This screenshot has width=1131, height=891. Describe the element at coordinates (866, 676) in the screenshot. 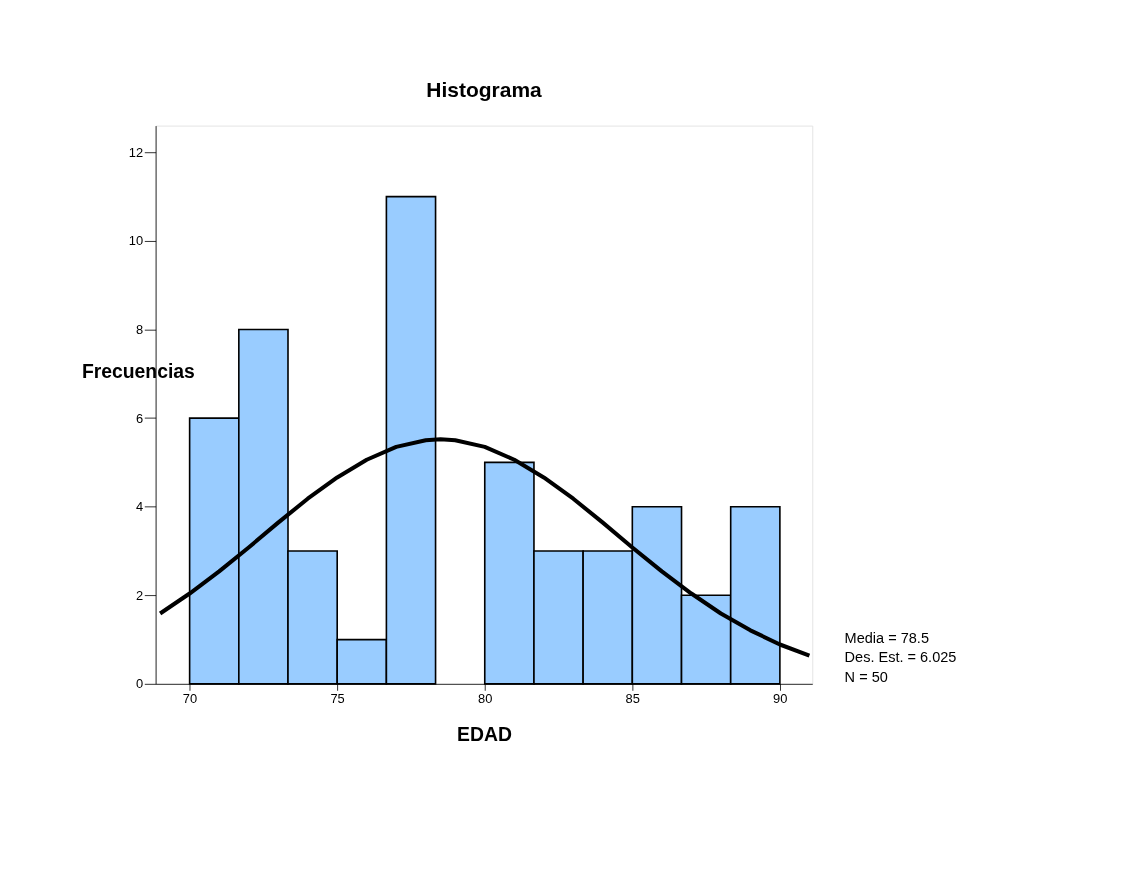

I see `text: N = 50` at that location.